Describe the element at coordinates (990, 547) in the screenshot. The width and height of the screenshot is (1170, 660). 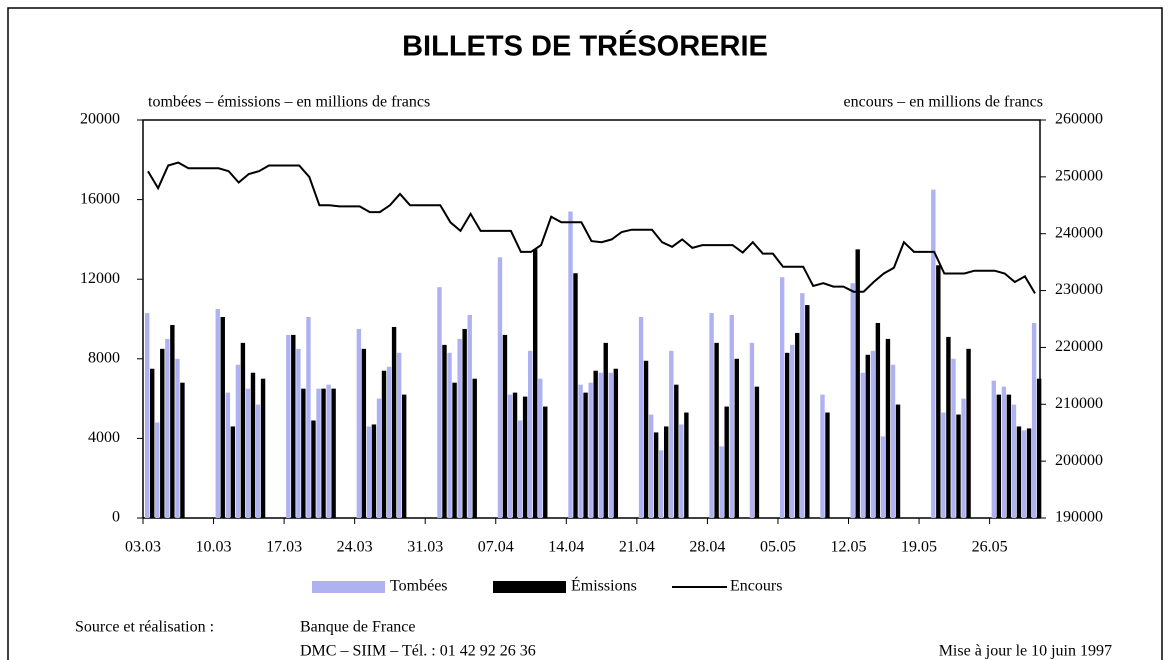
I see `x-tick-label: 26.05` at that location.